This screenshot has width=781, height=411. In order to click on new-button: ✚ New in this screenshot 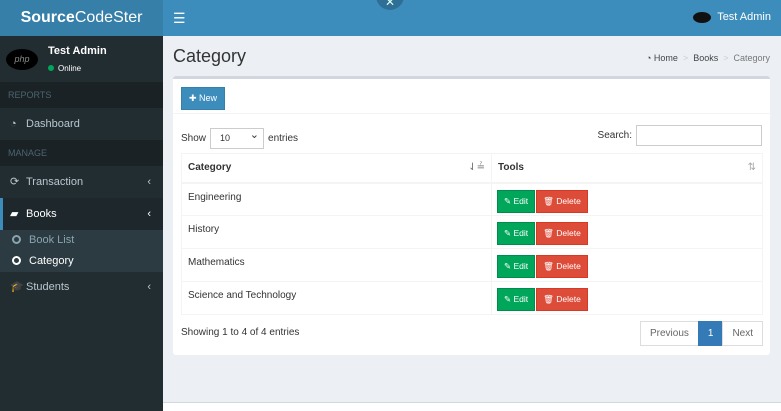, I will do `click(203, 98)`.